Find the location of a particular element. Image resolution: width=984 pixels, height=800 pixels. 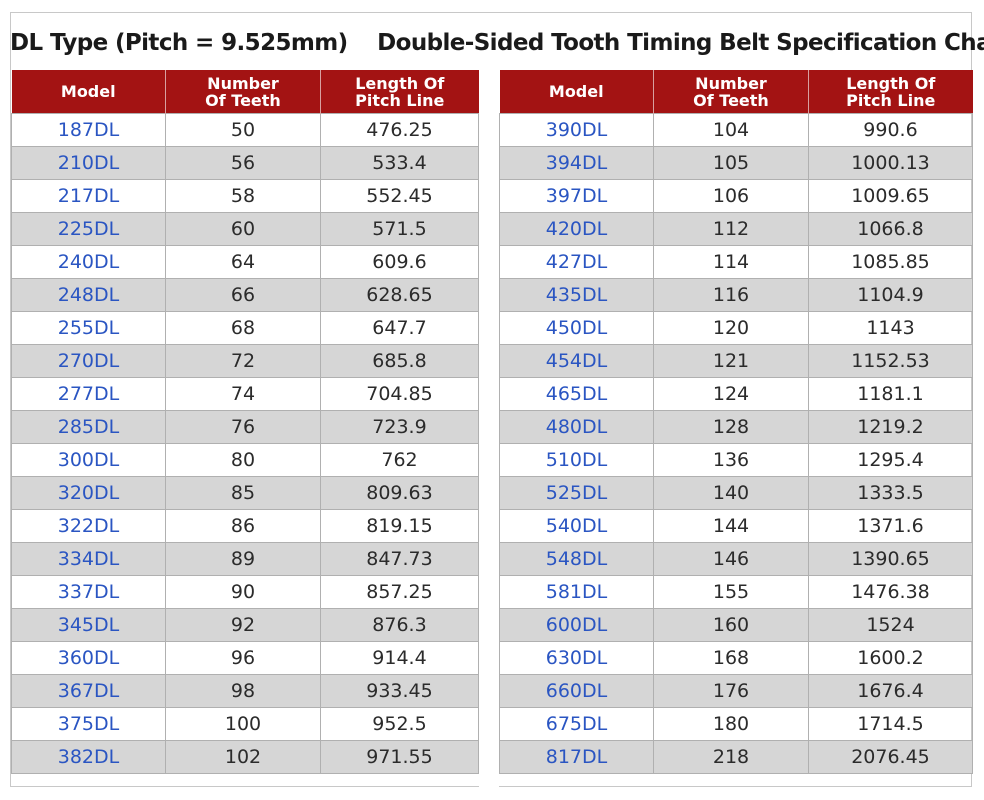

length-cell: 857.25 is located at coordinates (399, 592).